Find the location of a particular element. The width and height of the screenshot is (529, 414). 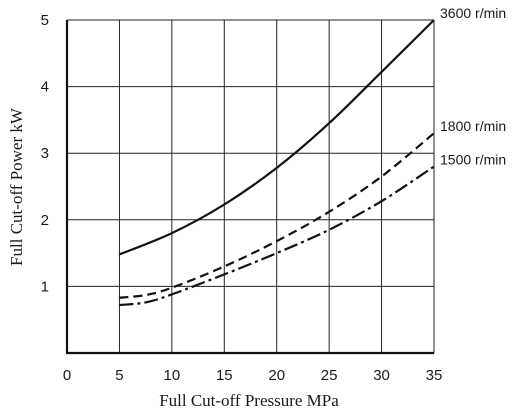

y-tick-label: 3 is located at coordinates (45, 153).